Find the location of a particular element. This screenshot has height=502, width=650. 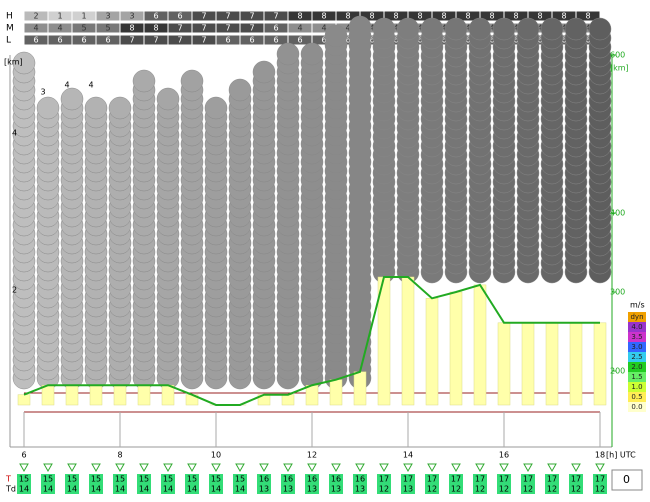

x-axis-label: [h] UTC is located at coordinates (621, 455).